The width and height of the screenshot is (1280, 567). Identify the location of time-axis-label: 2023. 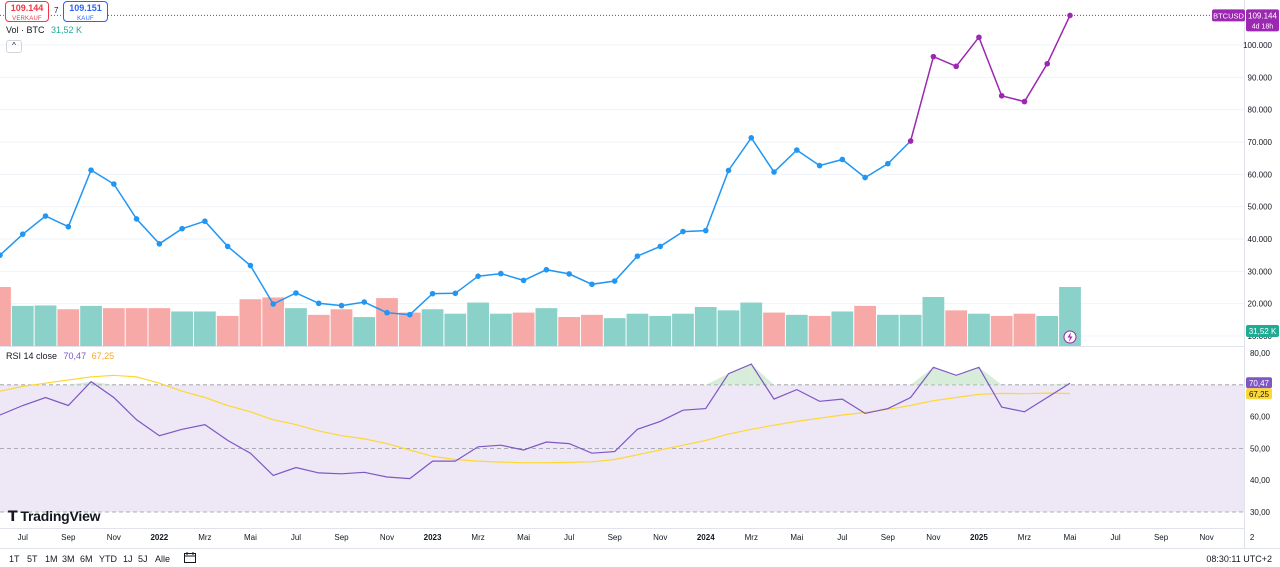
(433, 537).